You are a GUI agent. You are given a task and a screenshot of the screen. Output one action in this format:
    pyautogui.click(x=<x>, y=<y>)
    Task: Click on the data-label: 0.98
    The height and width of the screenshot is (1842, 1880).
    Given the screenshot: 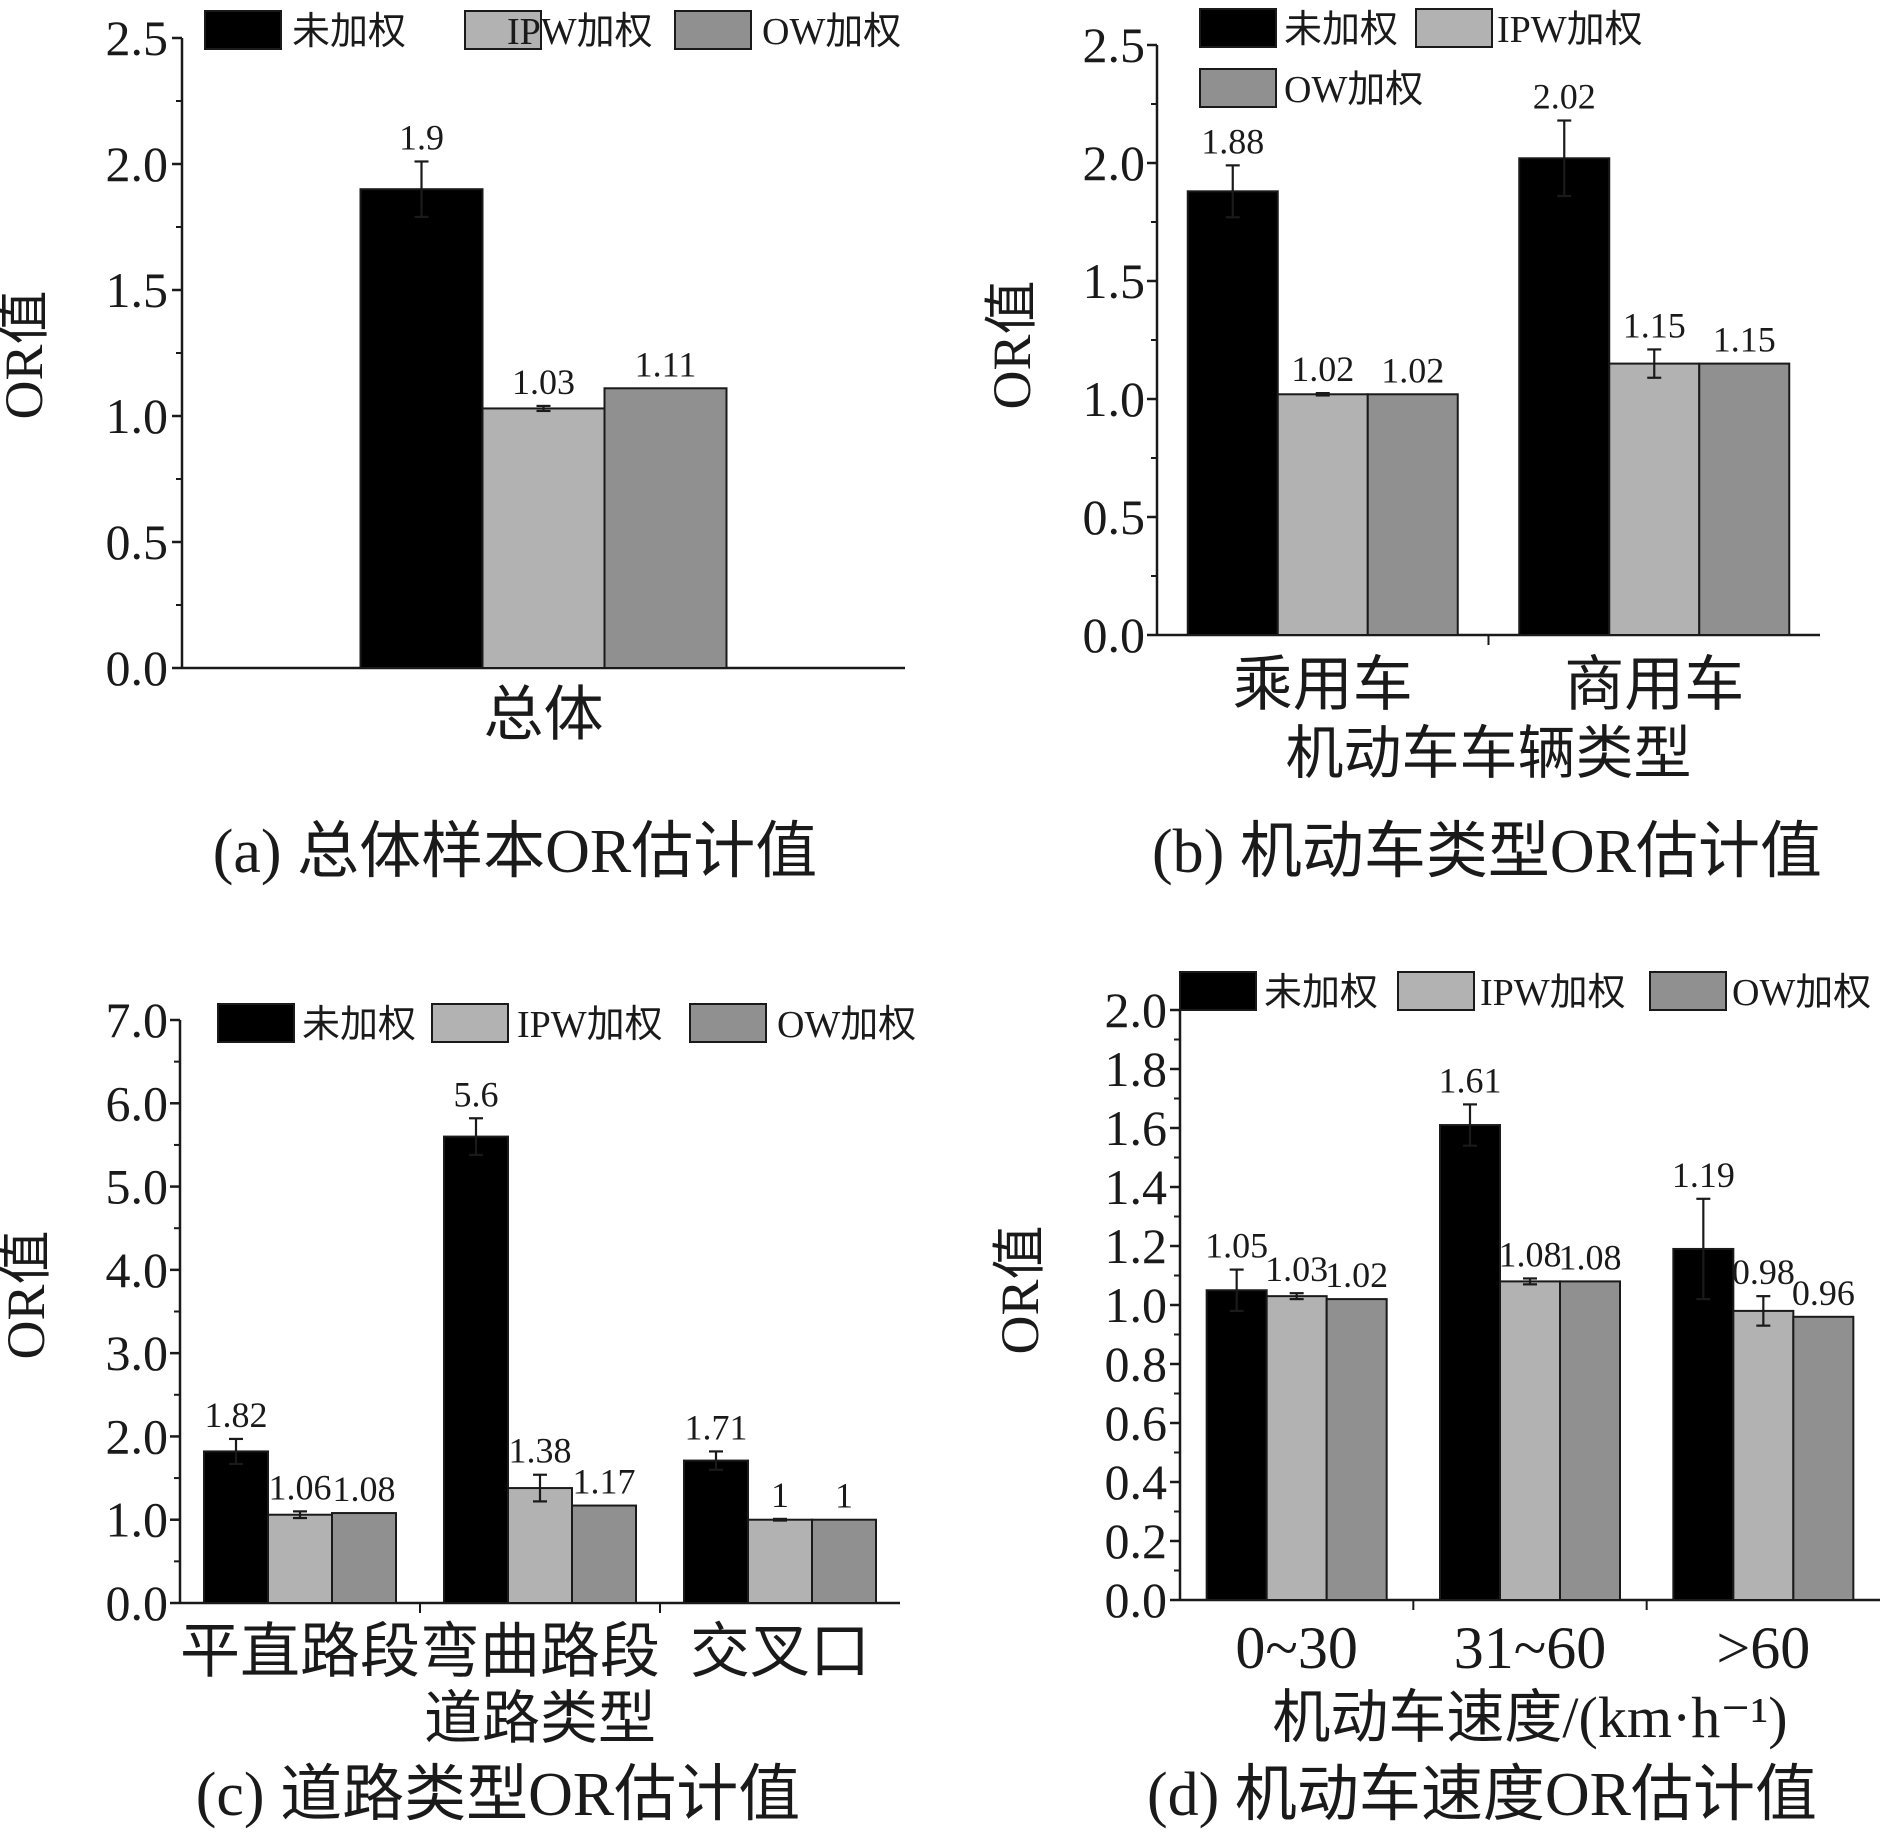 What is the action you would take?
    pyautogui.click(x=1763, y=1272)
    